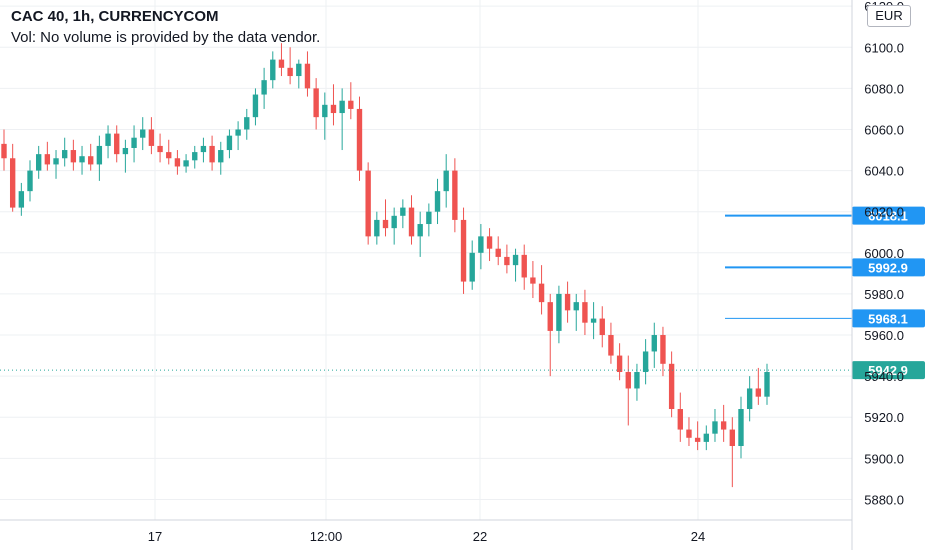 The image size is (932, 550). I want to click on y-tick-label: 6000.0, so click(884, 253).